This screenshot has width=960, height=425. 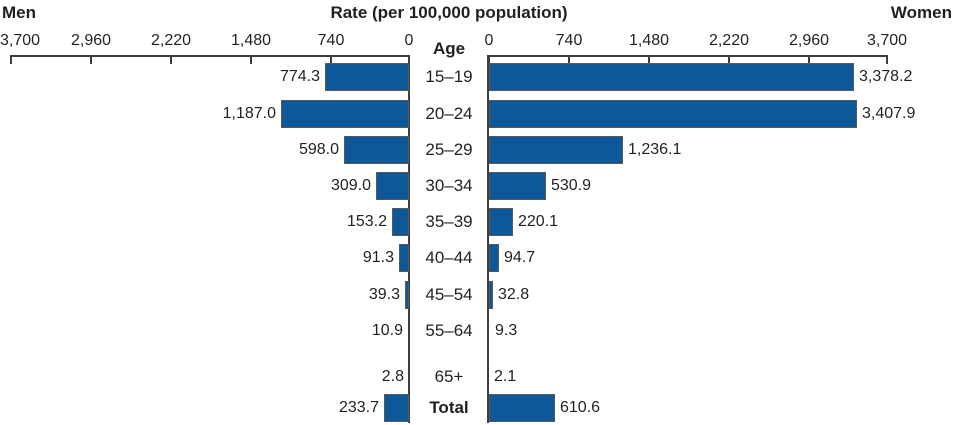 I want to click on age-label: 45–54, so click(x=449, y=294).